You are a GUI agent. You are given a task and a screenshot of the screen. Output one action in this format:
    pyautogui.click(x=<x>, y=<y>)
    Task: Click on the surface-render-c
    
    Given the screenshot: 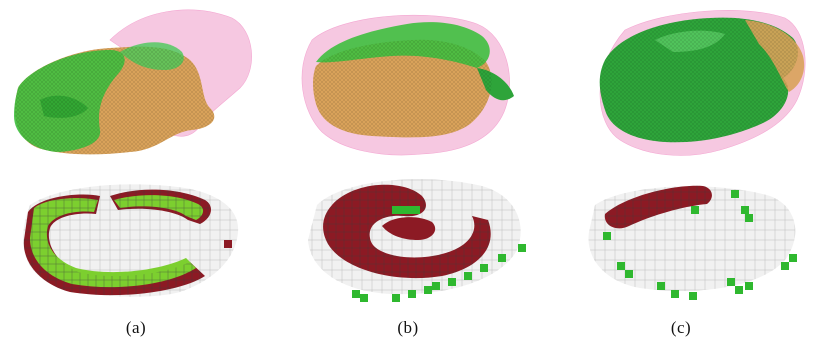 What is the action you would take?
    pyautogui.click(x=702, y=83)
    